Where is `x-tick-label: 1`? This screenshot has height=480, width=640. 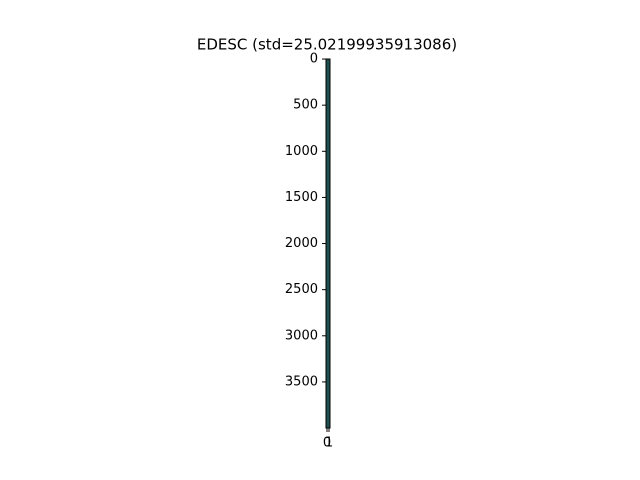
x-tick-label: 1 is located at coordinates (329, 443).